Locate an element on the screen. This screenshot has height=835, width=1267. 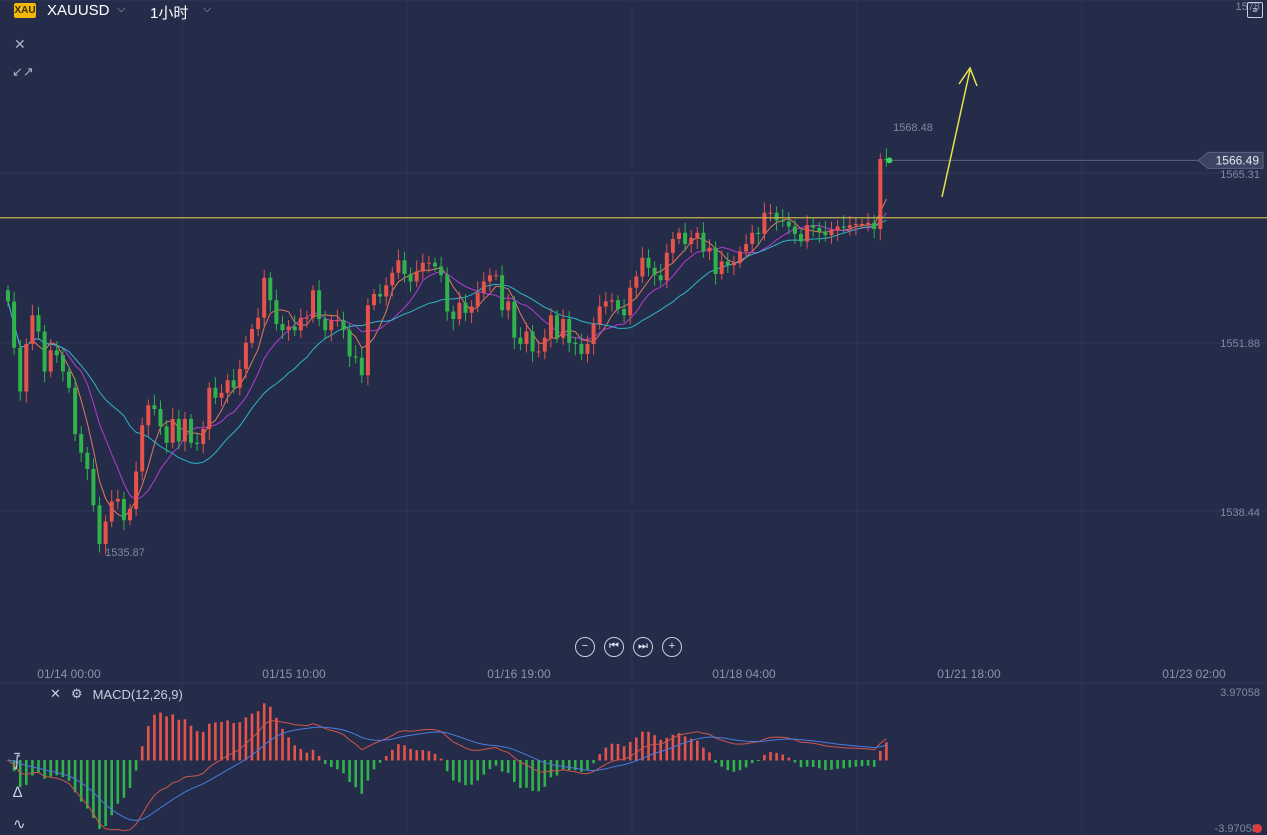
live-price-dot is located at coordinates (889, 160).